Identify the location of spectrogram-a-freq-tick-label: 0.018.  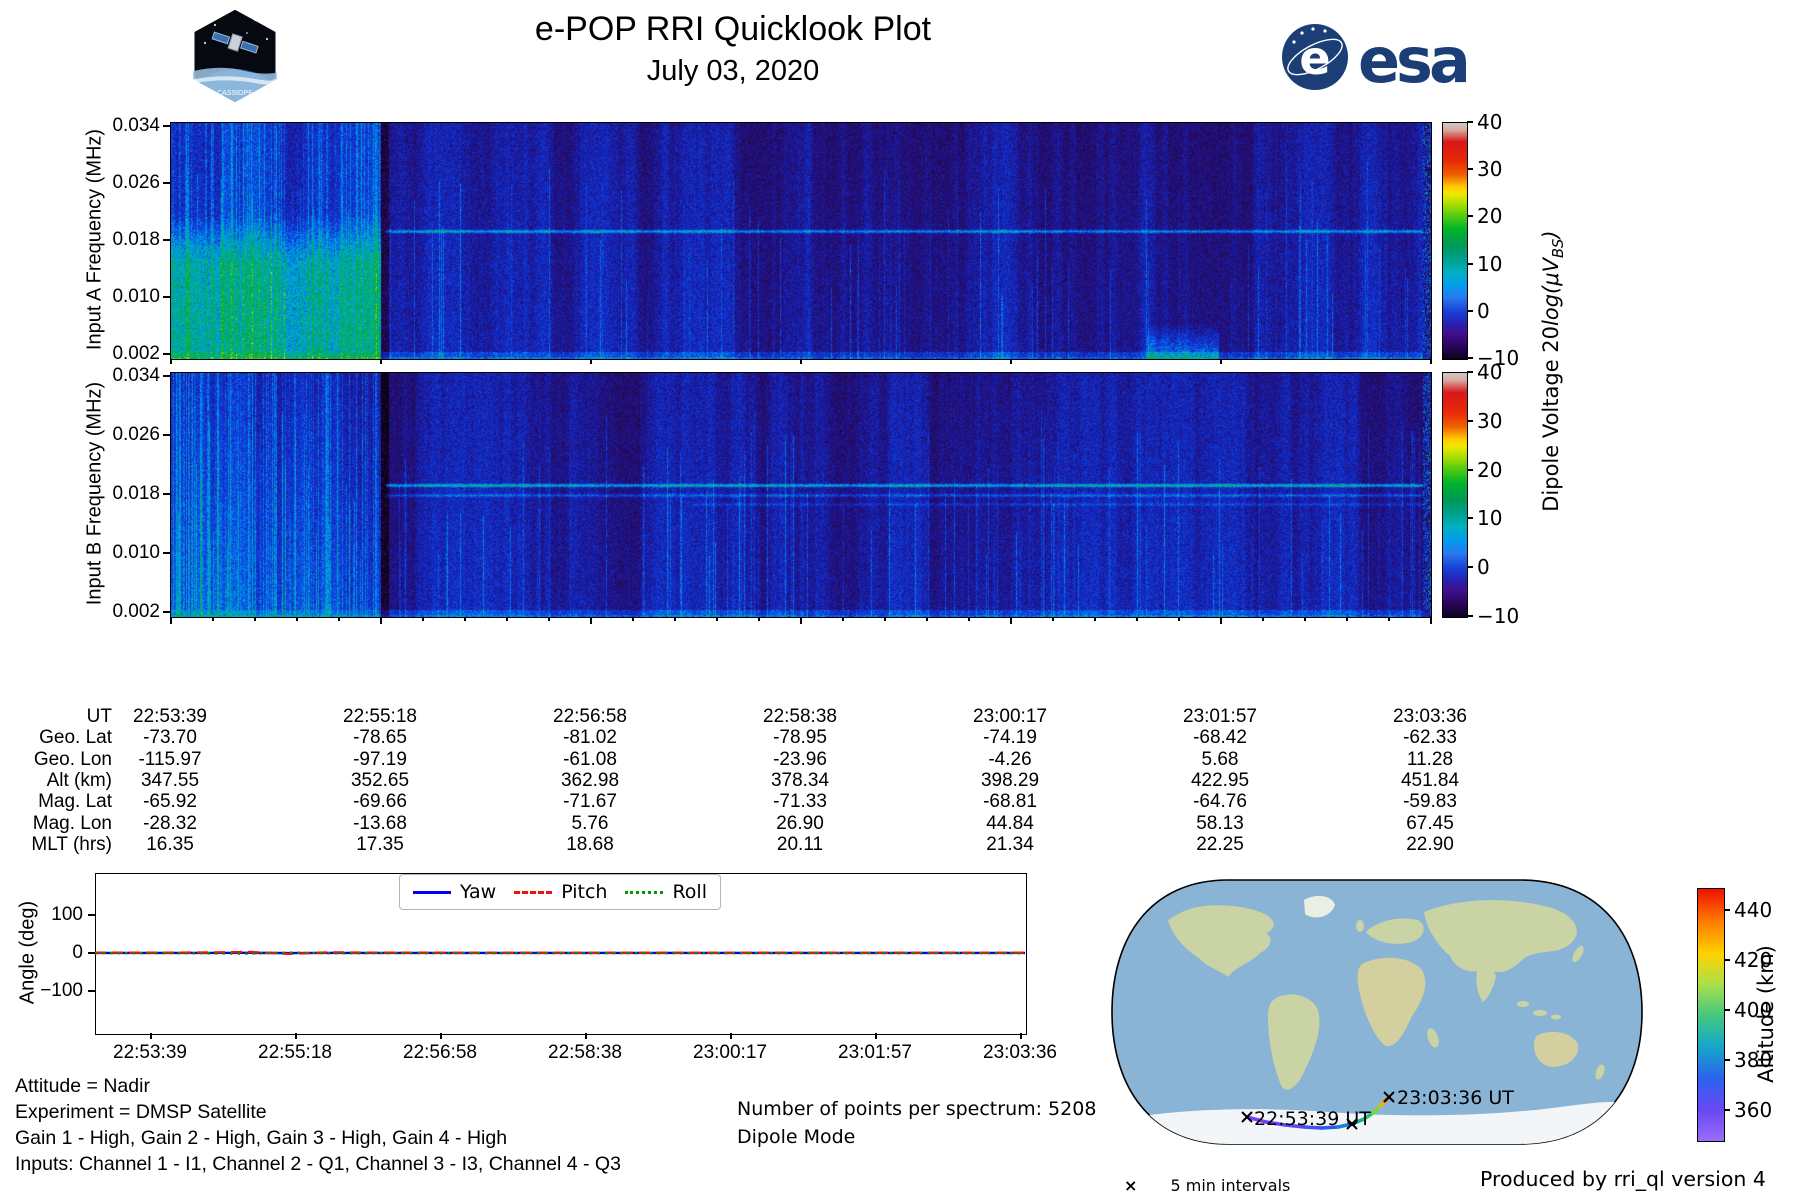
(136, 239).